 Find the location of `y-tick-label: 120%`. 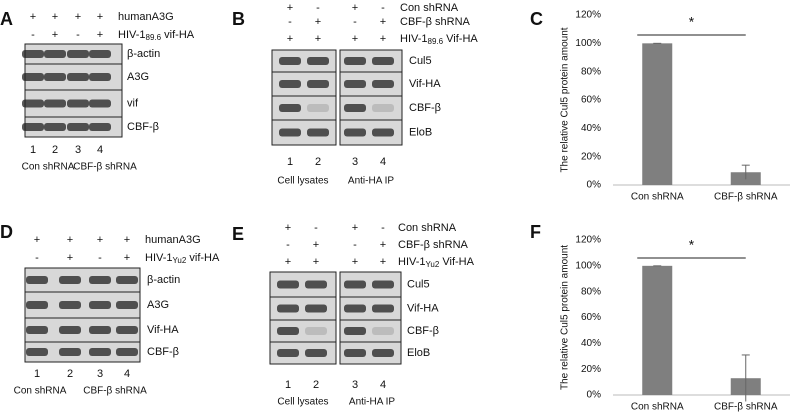

y-tick-label: 120% is located at coordinates (588, 240).